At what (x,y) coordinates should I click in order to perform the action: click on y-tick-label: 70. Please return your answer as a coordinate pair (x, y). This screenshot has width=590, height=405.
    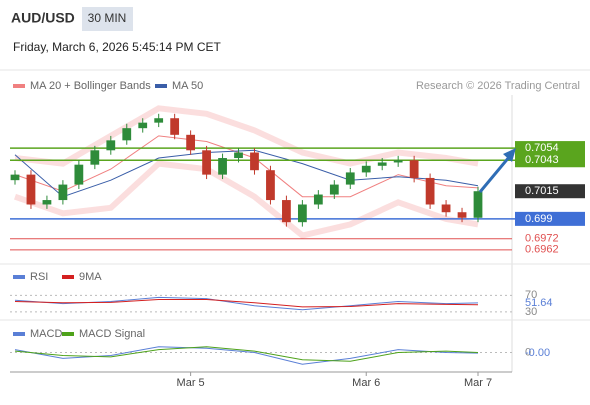
    Looking at the image, I should click on (531, 295).